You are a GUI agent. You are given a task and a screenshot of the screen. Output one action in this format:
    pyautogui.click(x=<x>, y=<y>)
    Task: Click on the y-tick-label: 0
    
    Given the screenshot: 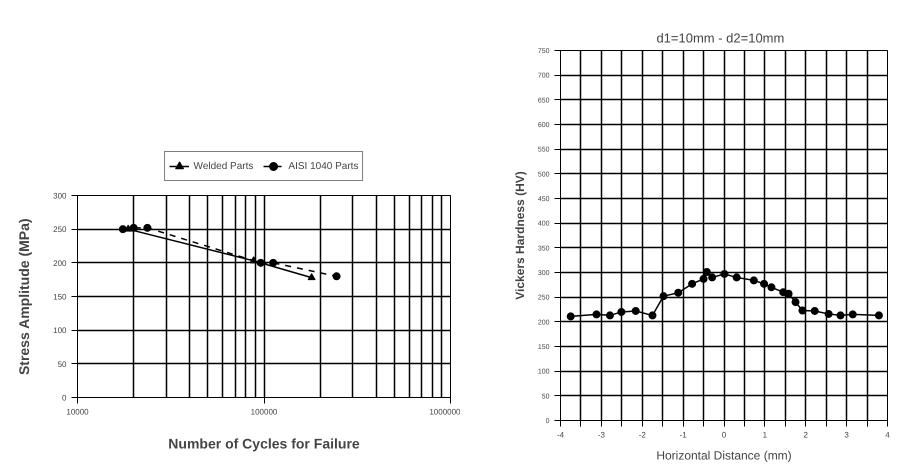 What is the action you would take?
    pyautogui.click(x=65, y=398)
    